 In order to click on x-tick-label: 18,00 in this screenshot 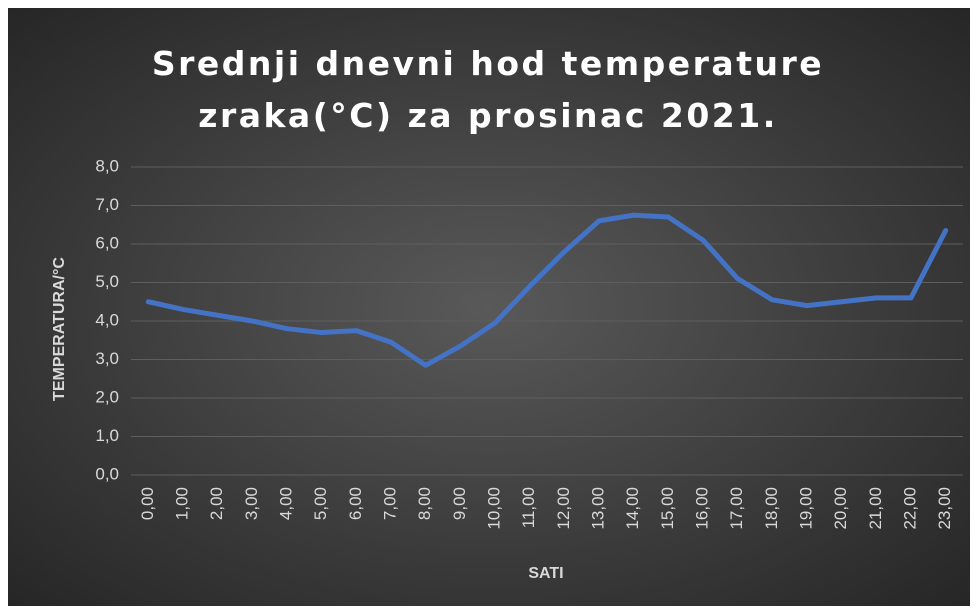, I will do `click(771, 508)`.